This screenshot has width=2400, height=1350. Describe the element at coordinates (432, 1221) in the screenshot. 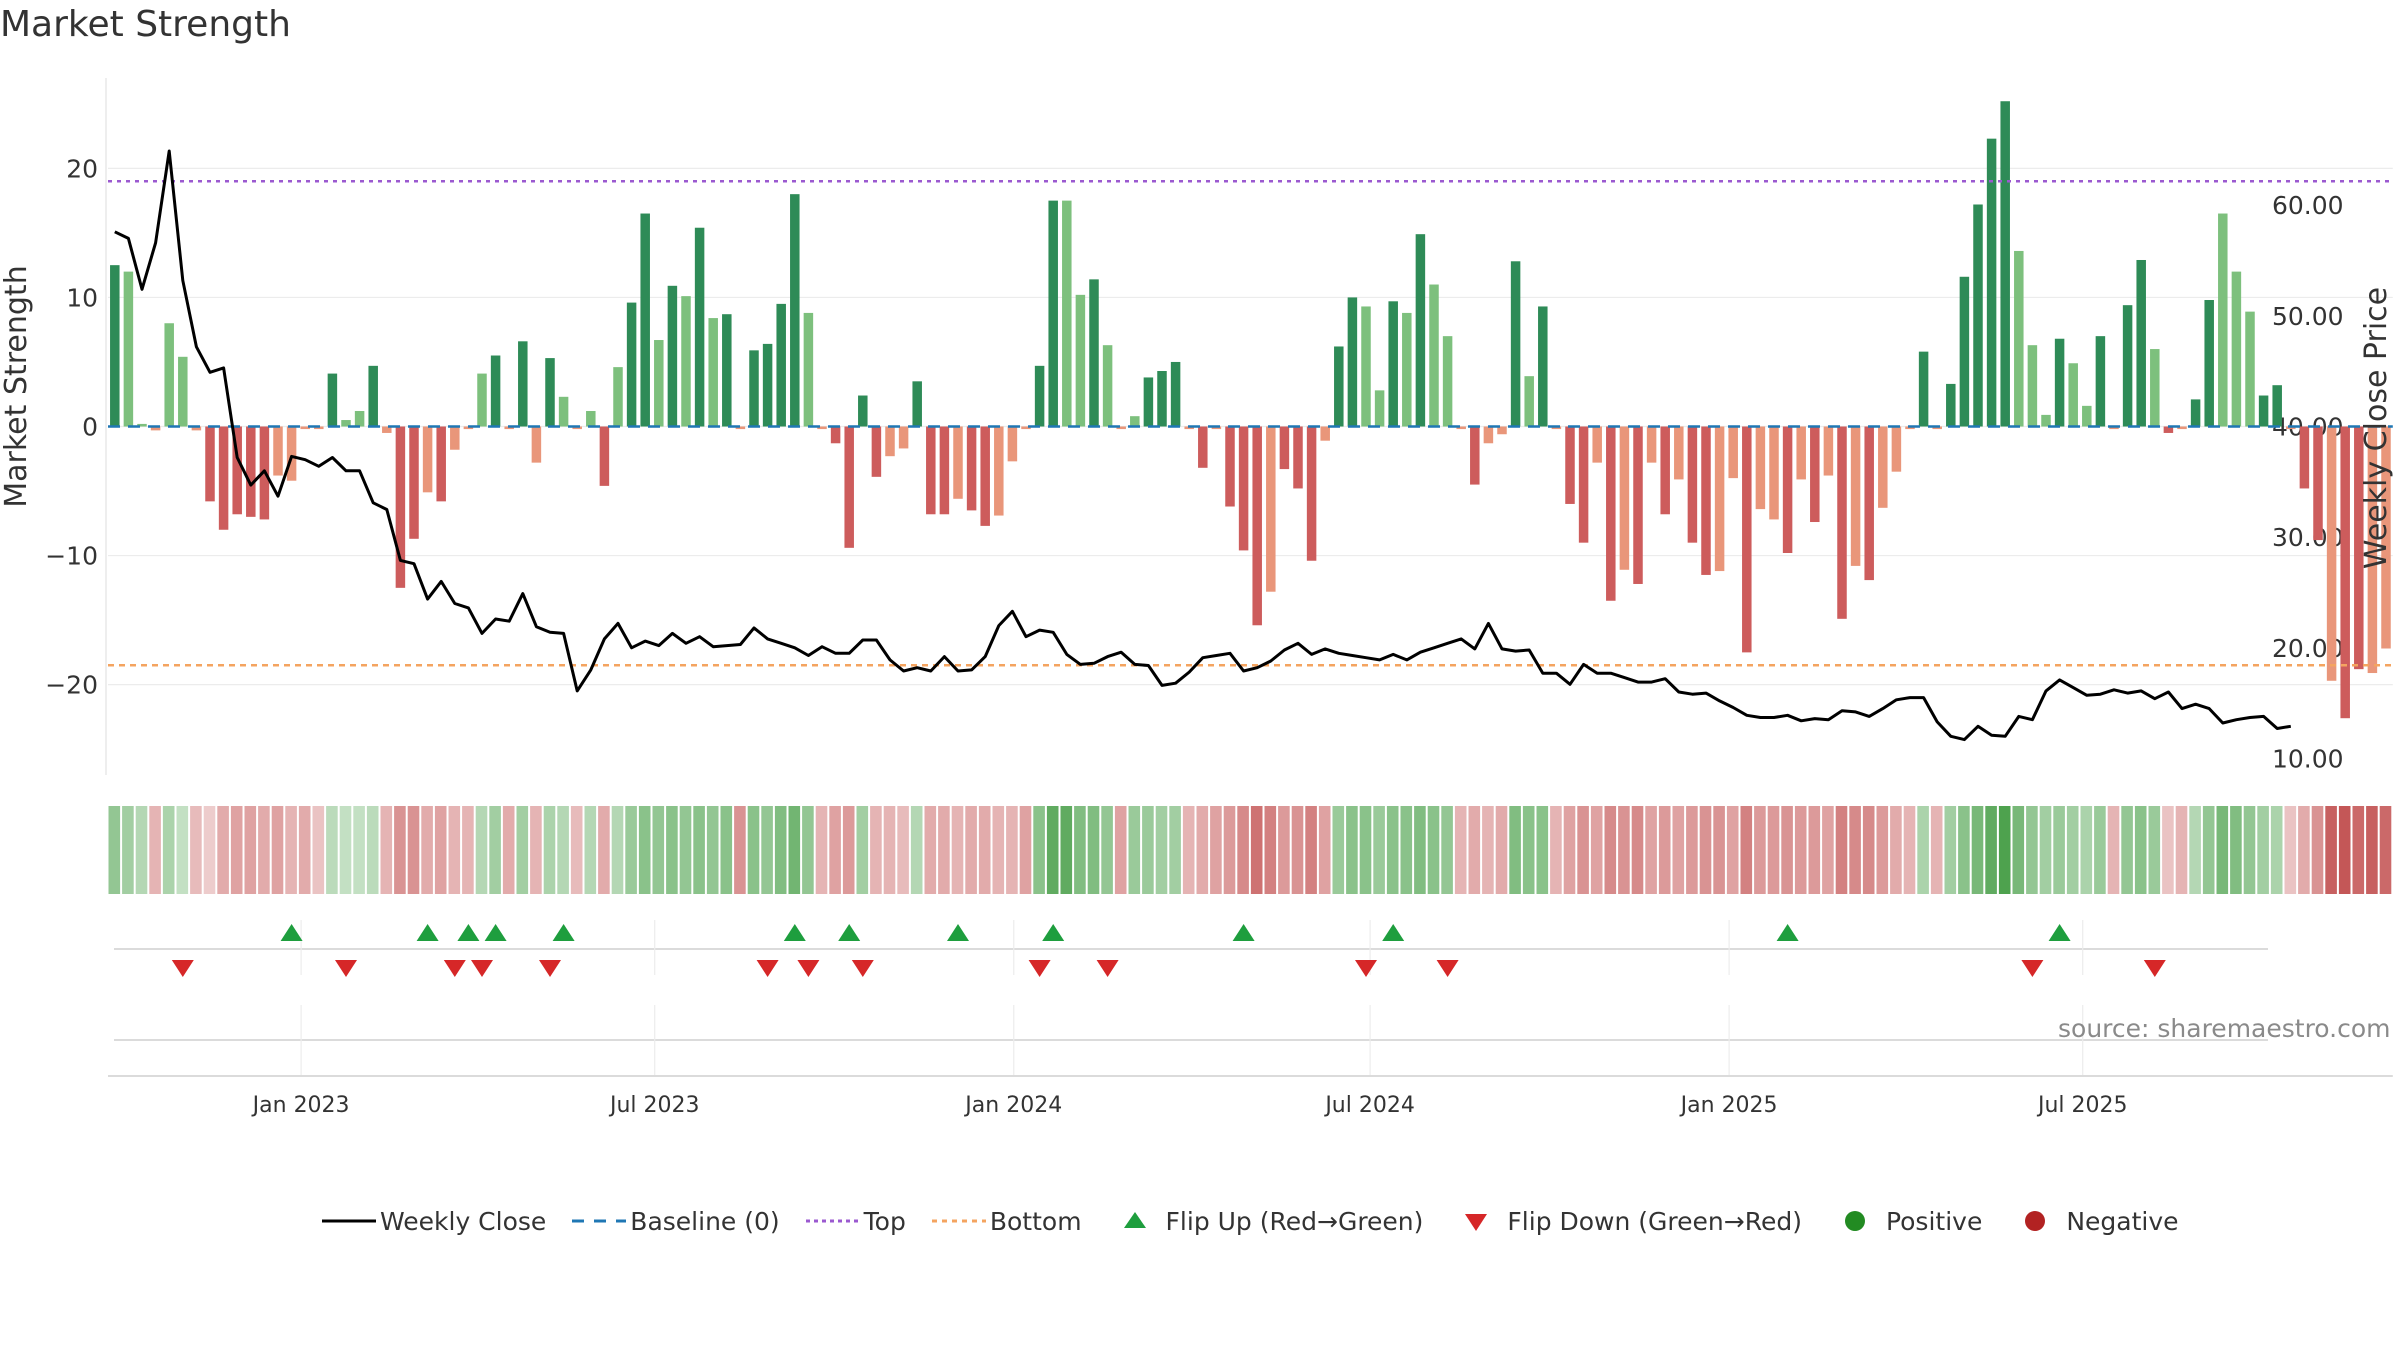

I see `legend-item-close: Weekly Close` at that location.